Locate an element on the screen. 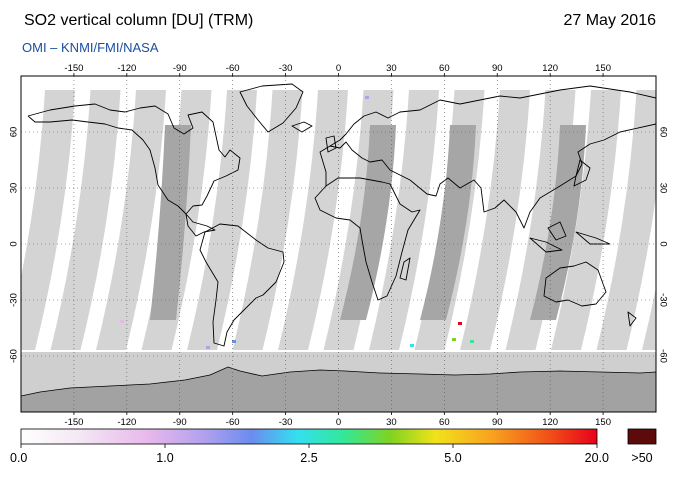  british-isles-coast is located at coordinates (331, 144).